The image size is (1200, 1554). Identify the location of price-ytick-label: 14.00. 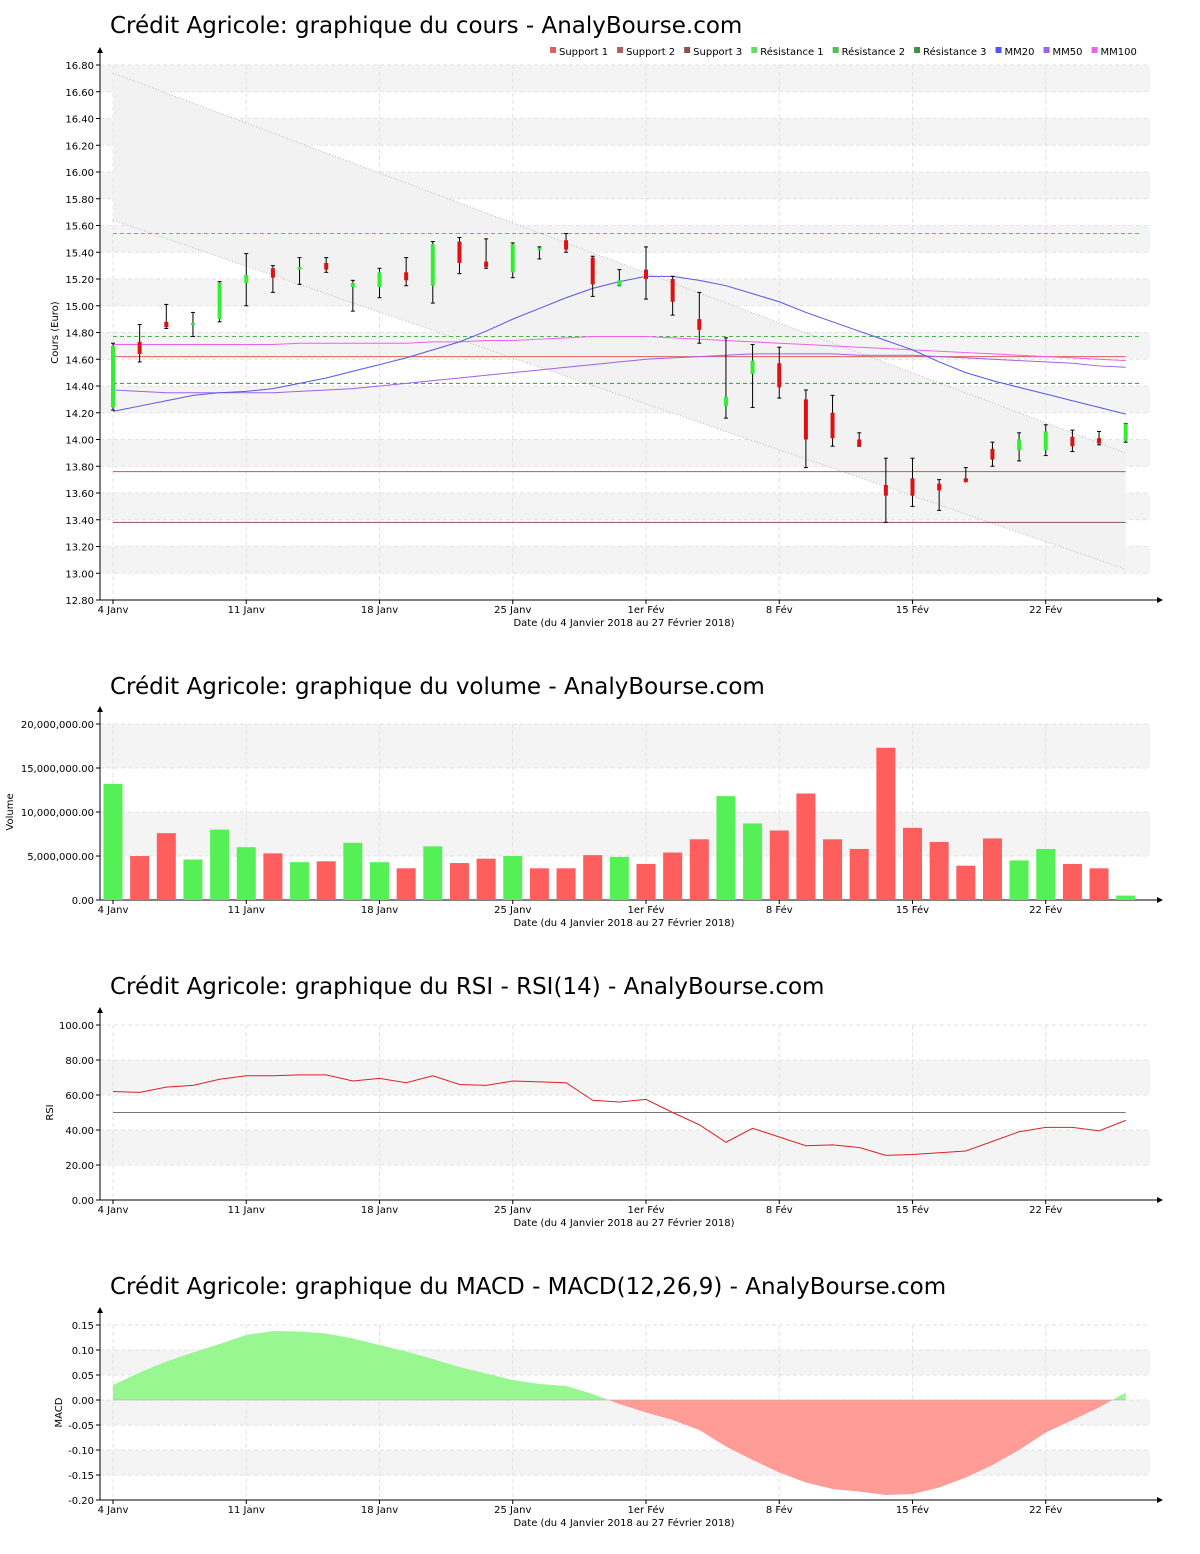
(79, 441).